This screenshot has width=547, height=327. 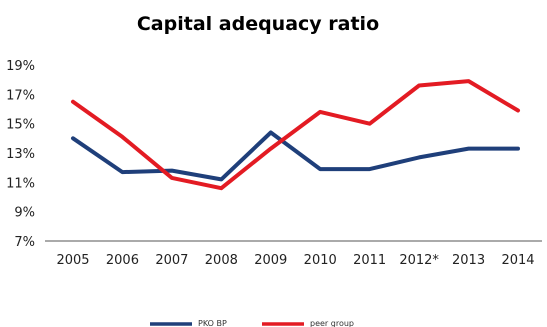 What do you see at coordinates (468, 260) in the screenshot?
I see `x-tick-label: 2013` at bounding box center [468, 260].